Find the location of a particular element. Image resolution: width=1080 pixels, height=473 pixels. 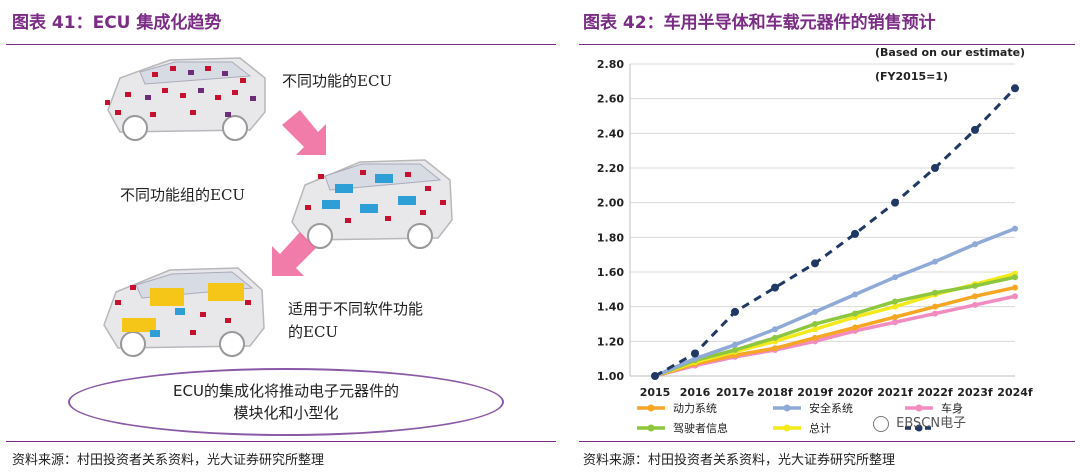

x-tick-label: 2016 is located at coordinates (695, 392).